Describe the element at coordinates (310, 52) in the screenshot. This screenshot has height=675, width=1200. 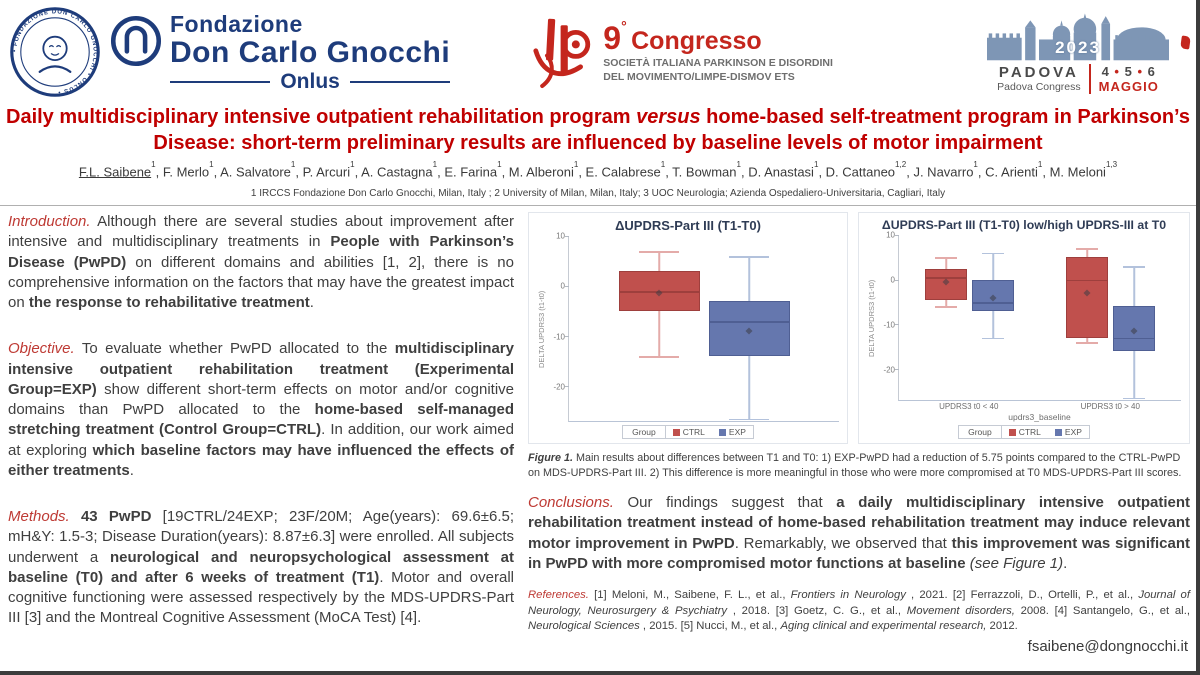
I see `foundation-name-line2: Don Carlo Gnocchi` at that location.